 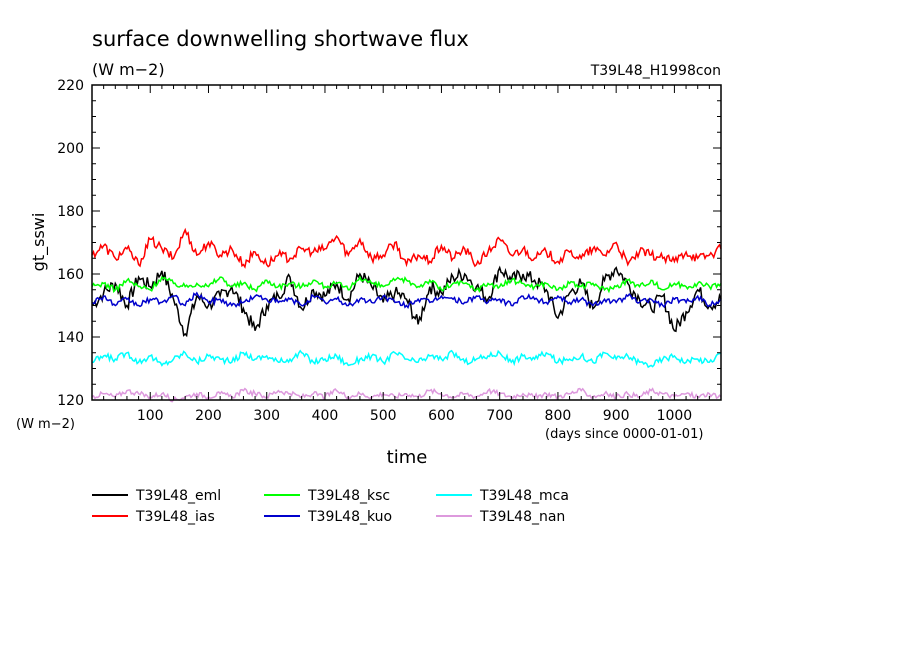 What do you see at coordinates (70, 401) in the screenshot?
I see `y-tick-label: 120` at bounding box center [70, 401].